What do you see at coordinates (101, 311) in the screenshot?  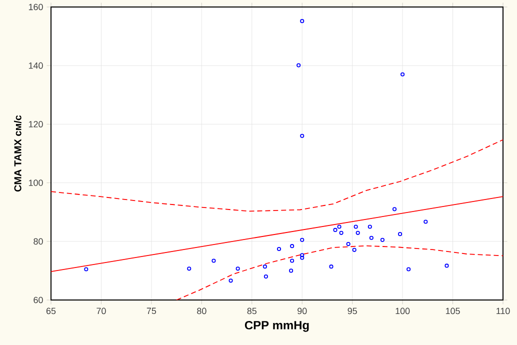 I see `x-tick-label: 70` at bounding box center [101, 311].